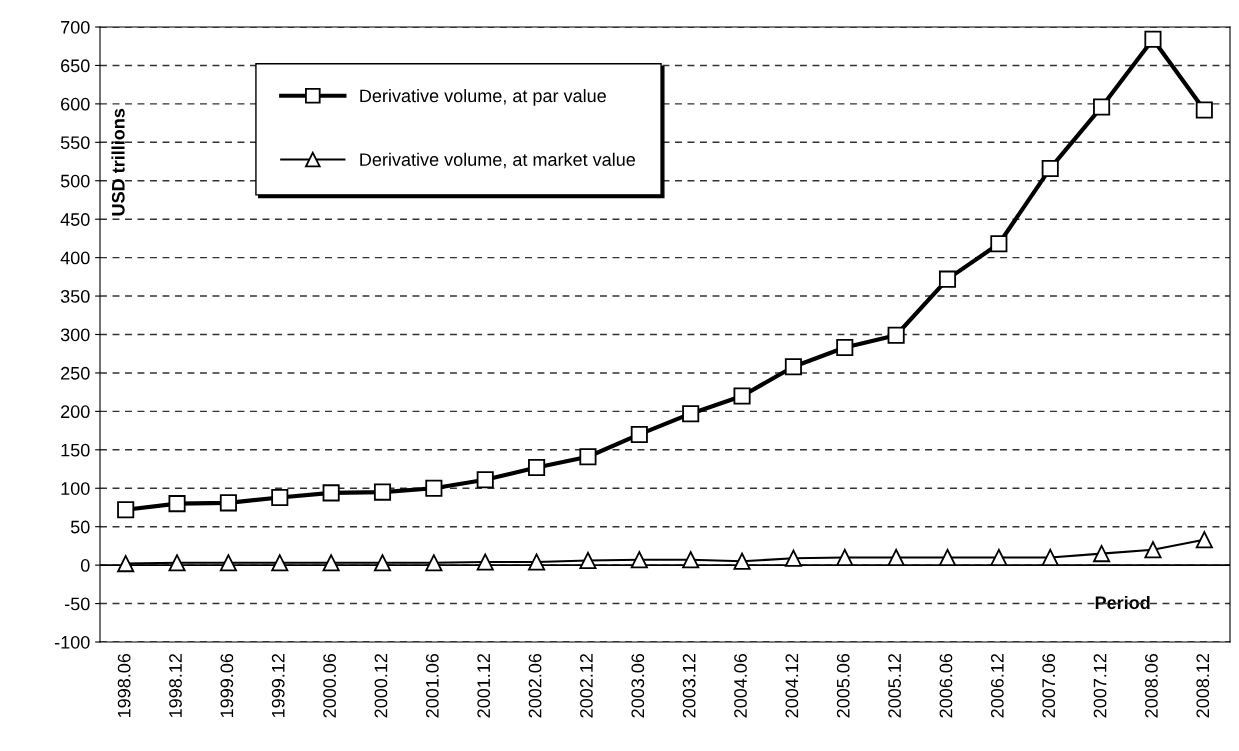 Image resolution: width=1239 pixels, height=751 pixels. What do you see at coordinates (1151, 685) in the screenshot?
I see `x-tick-label: 2008.06` at bounding box center [1151, 685].